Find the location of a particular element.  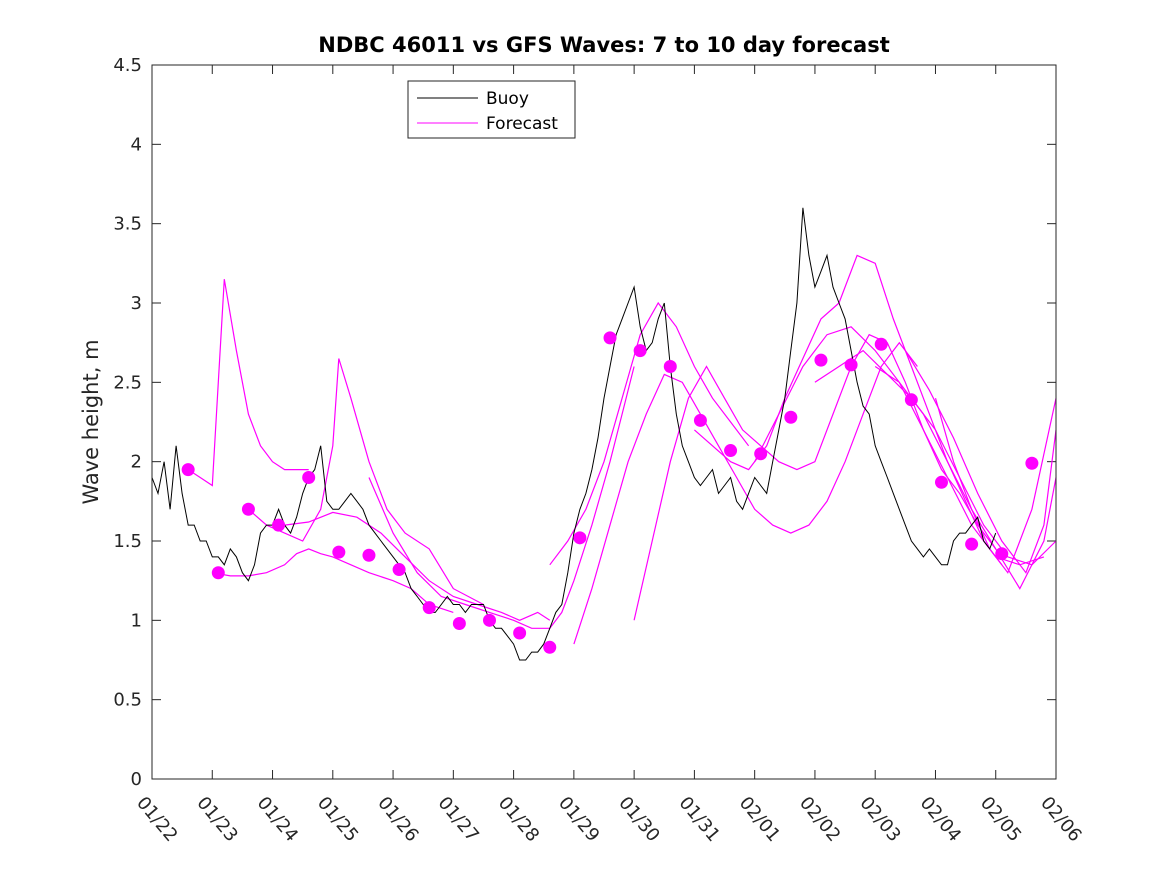

y-tick-label: 1.5 is located at coordinates (127, 541).